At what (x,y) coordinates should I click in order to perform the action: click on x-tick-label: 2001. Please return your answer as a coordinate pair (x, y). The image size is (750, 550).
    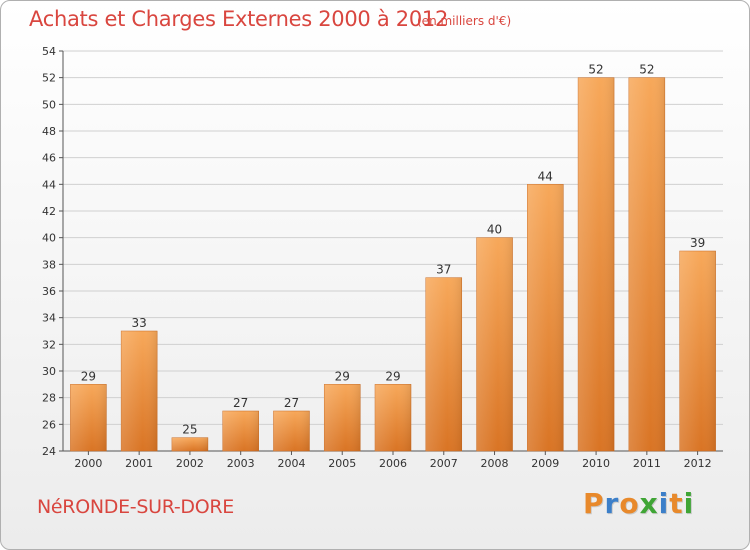
    Looking at the image, I should click on (139, 463).